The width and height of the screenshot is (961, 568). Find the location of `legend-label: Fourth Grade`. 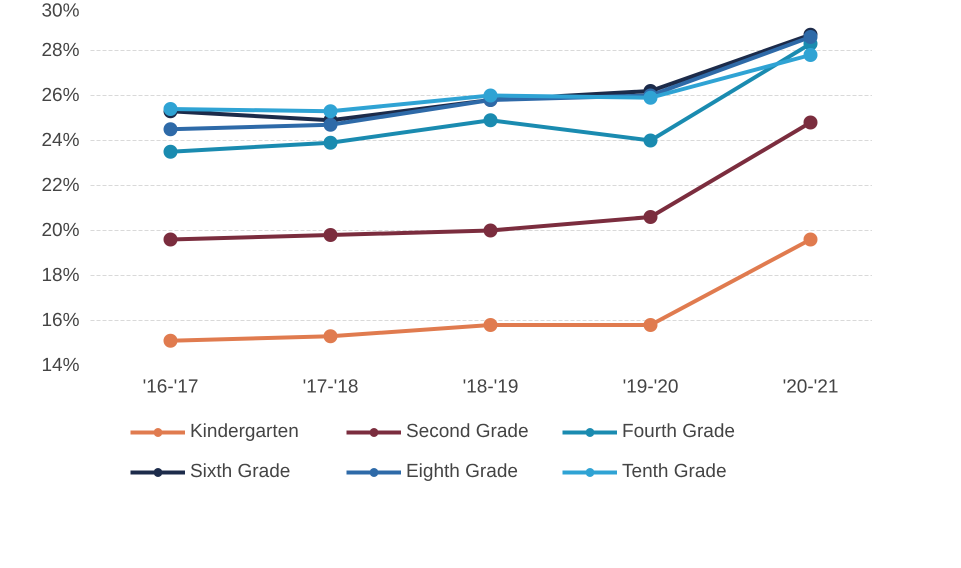

legend-label: Fourth Grade is located at coordinates (679, 432).